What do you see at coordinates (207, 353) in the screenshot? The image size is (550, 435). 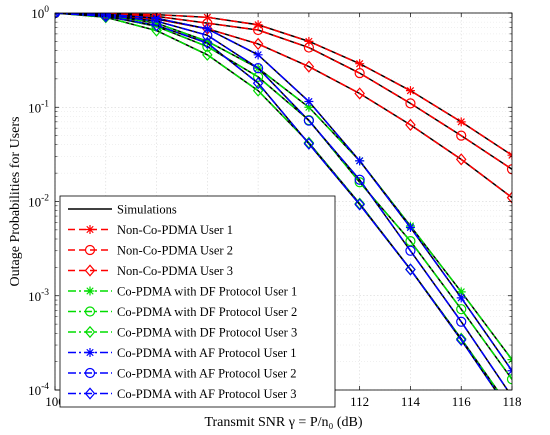 I see `legend-label: Co-PDMA with AF Protocol User 1` at bounding box center [207, 353].